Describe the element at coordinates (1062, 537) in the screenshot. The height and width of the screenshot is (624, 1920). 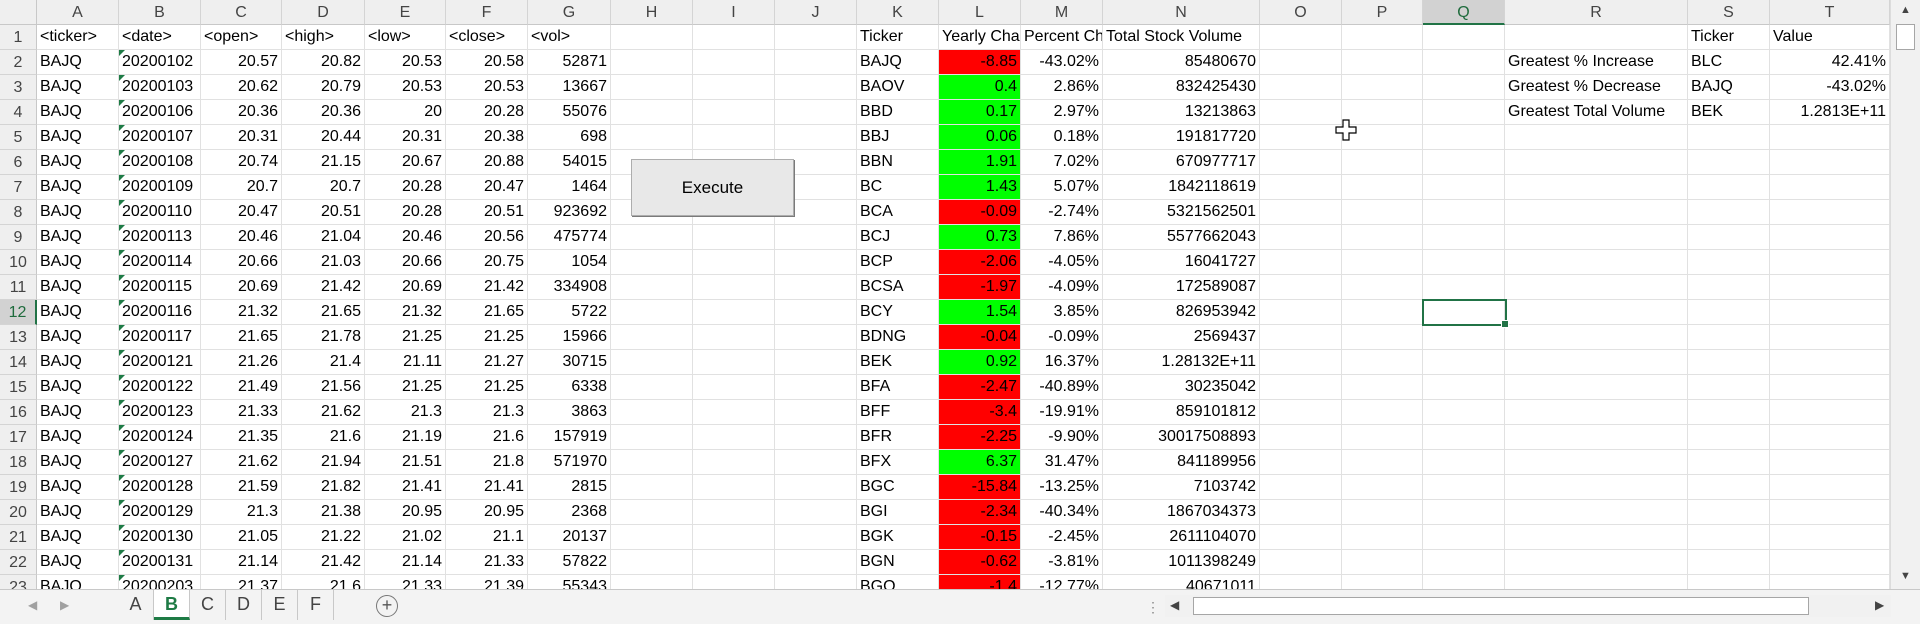
I see `percent-change-cell: -2.45%` at that location.